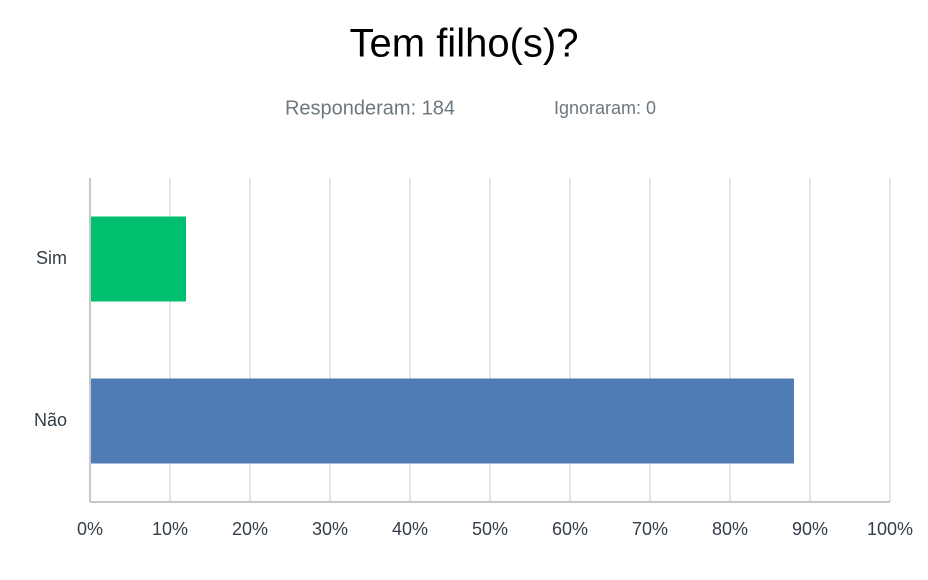  I want to click on y-tick-label: Não, so click(50, 420).